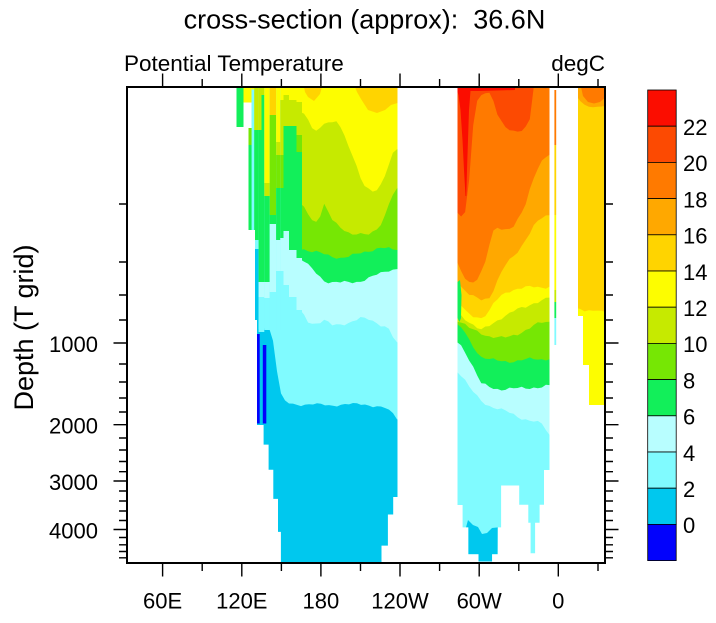 Image resolution: width=716 pixels, height=623 pixels. Describe the element at coordinates (73, 426) in the screenshot. I see `svg-text: 2000` at that location.